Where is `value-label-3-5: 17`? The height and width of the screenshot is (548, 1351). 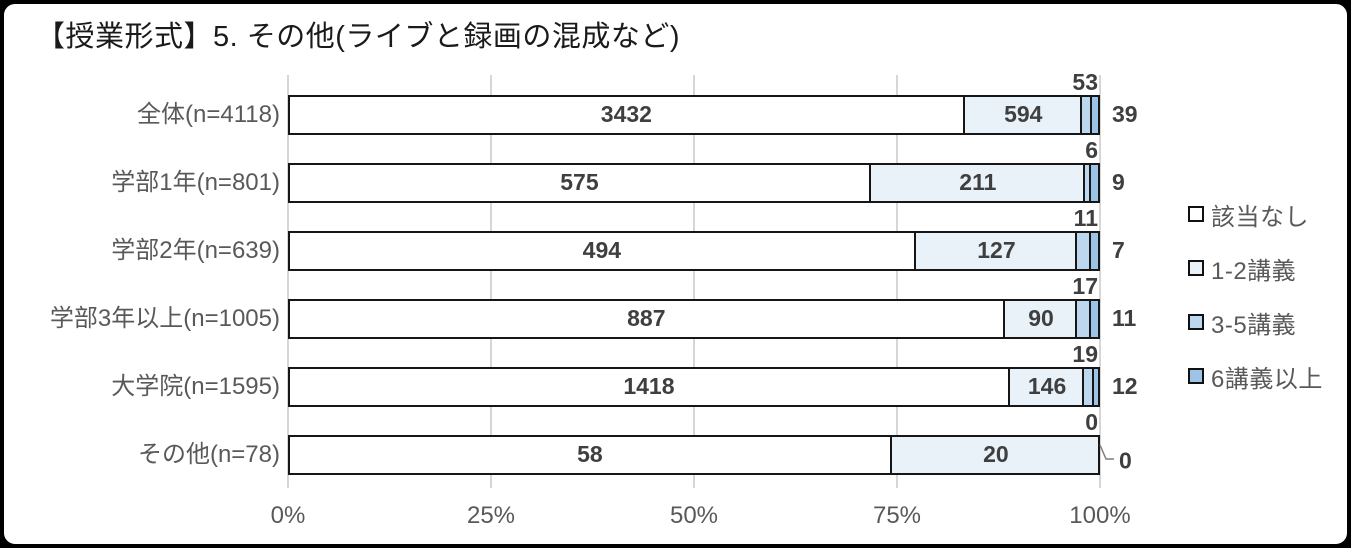
value-label-3-5: 17 is located at coordinates (1085, 285).